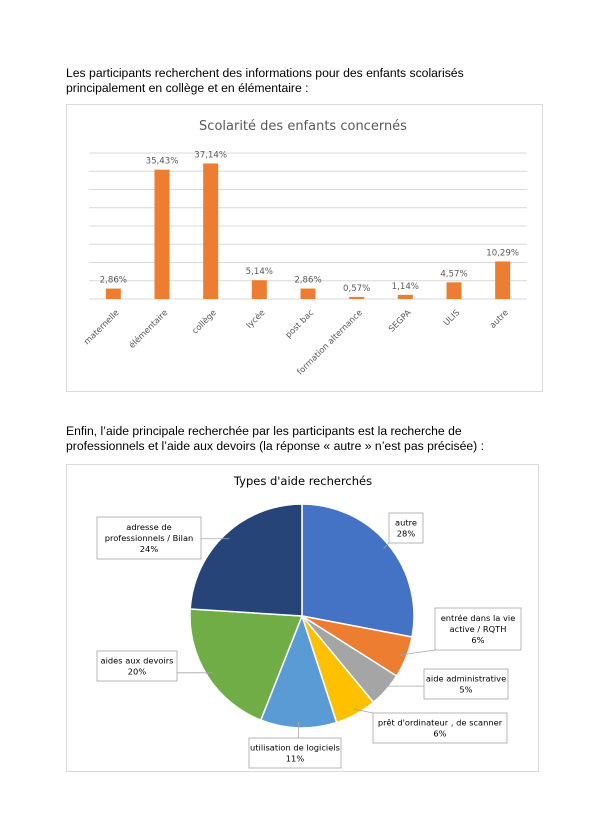 This screenshot has height=838, width=607. Describe the element at coordinates (466, 679) in the screenshot. I see `slice-label-2: aide administrative` at that location.